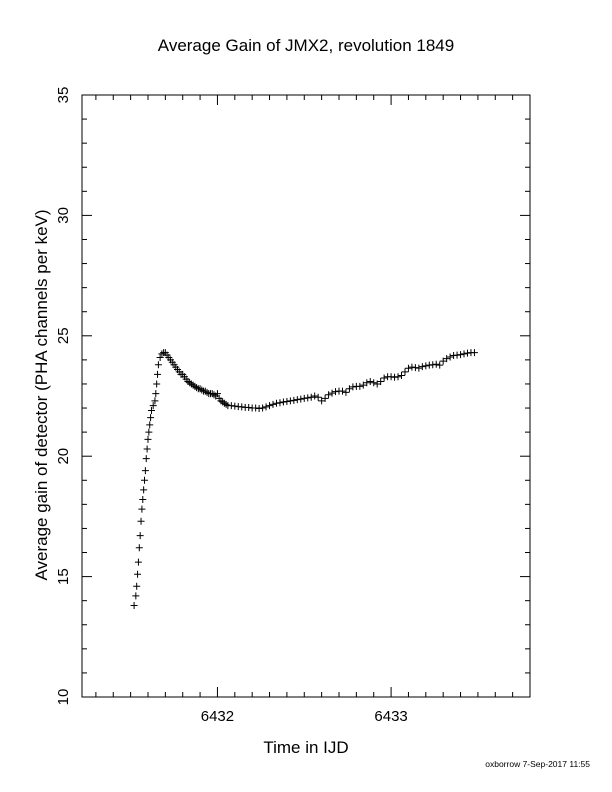 The height and width of the screenshot is (792, 612). I want to click on credit-stamp: oxborrow 7-Sep-2017 11:55, so click(537, 764).